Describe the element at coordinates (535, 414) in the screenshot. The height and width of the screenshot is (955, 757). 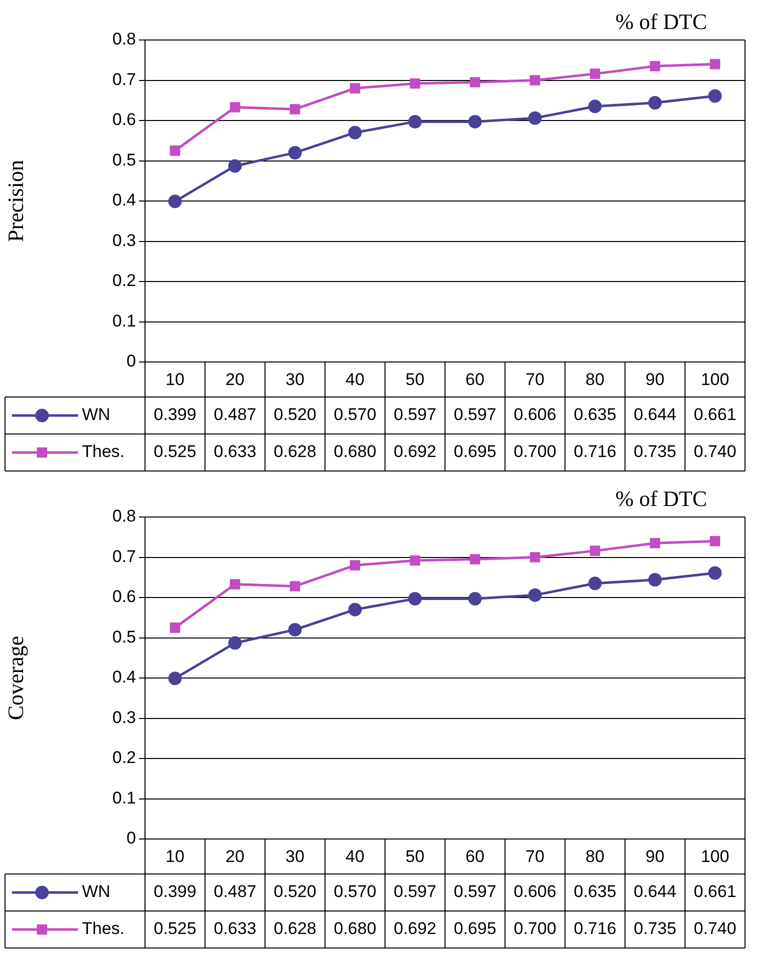
I see `data-label: 0.606` at that location.